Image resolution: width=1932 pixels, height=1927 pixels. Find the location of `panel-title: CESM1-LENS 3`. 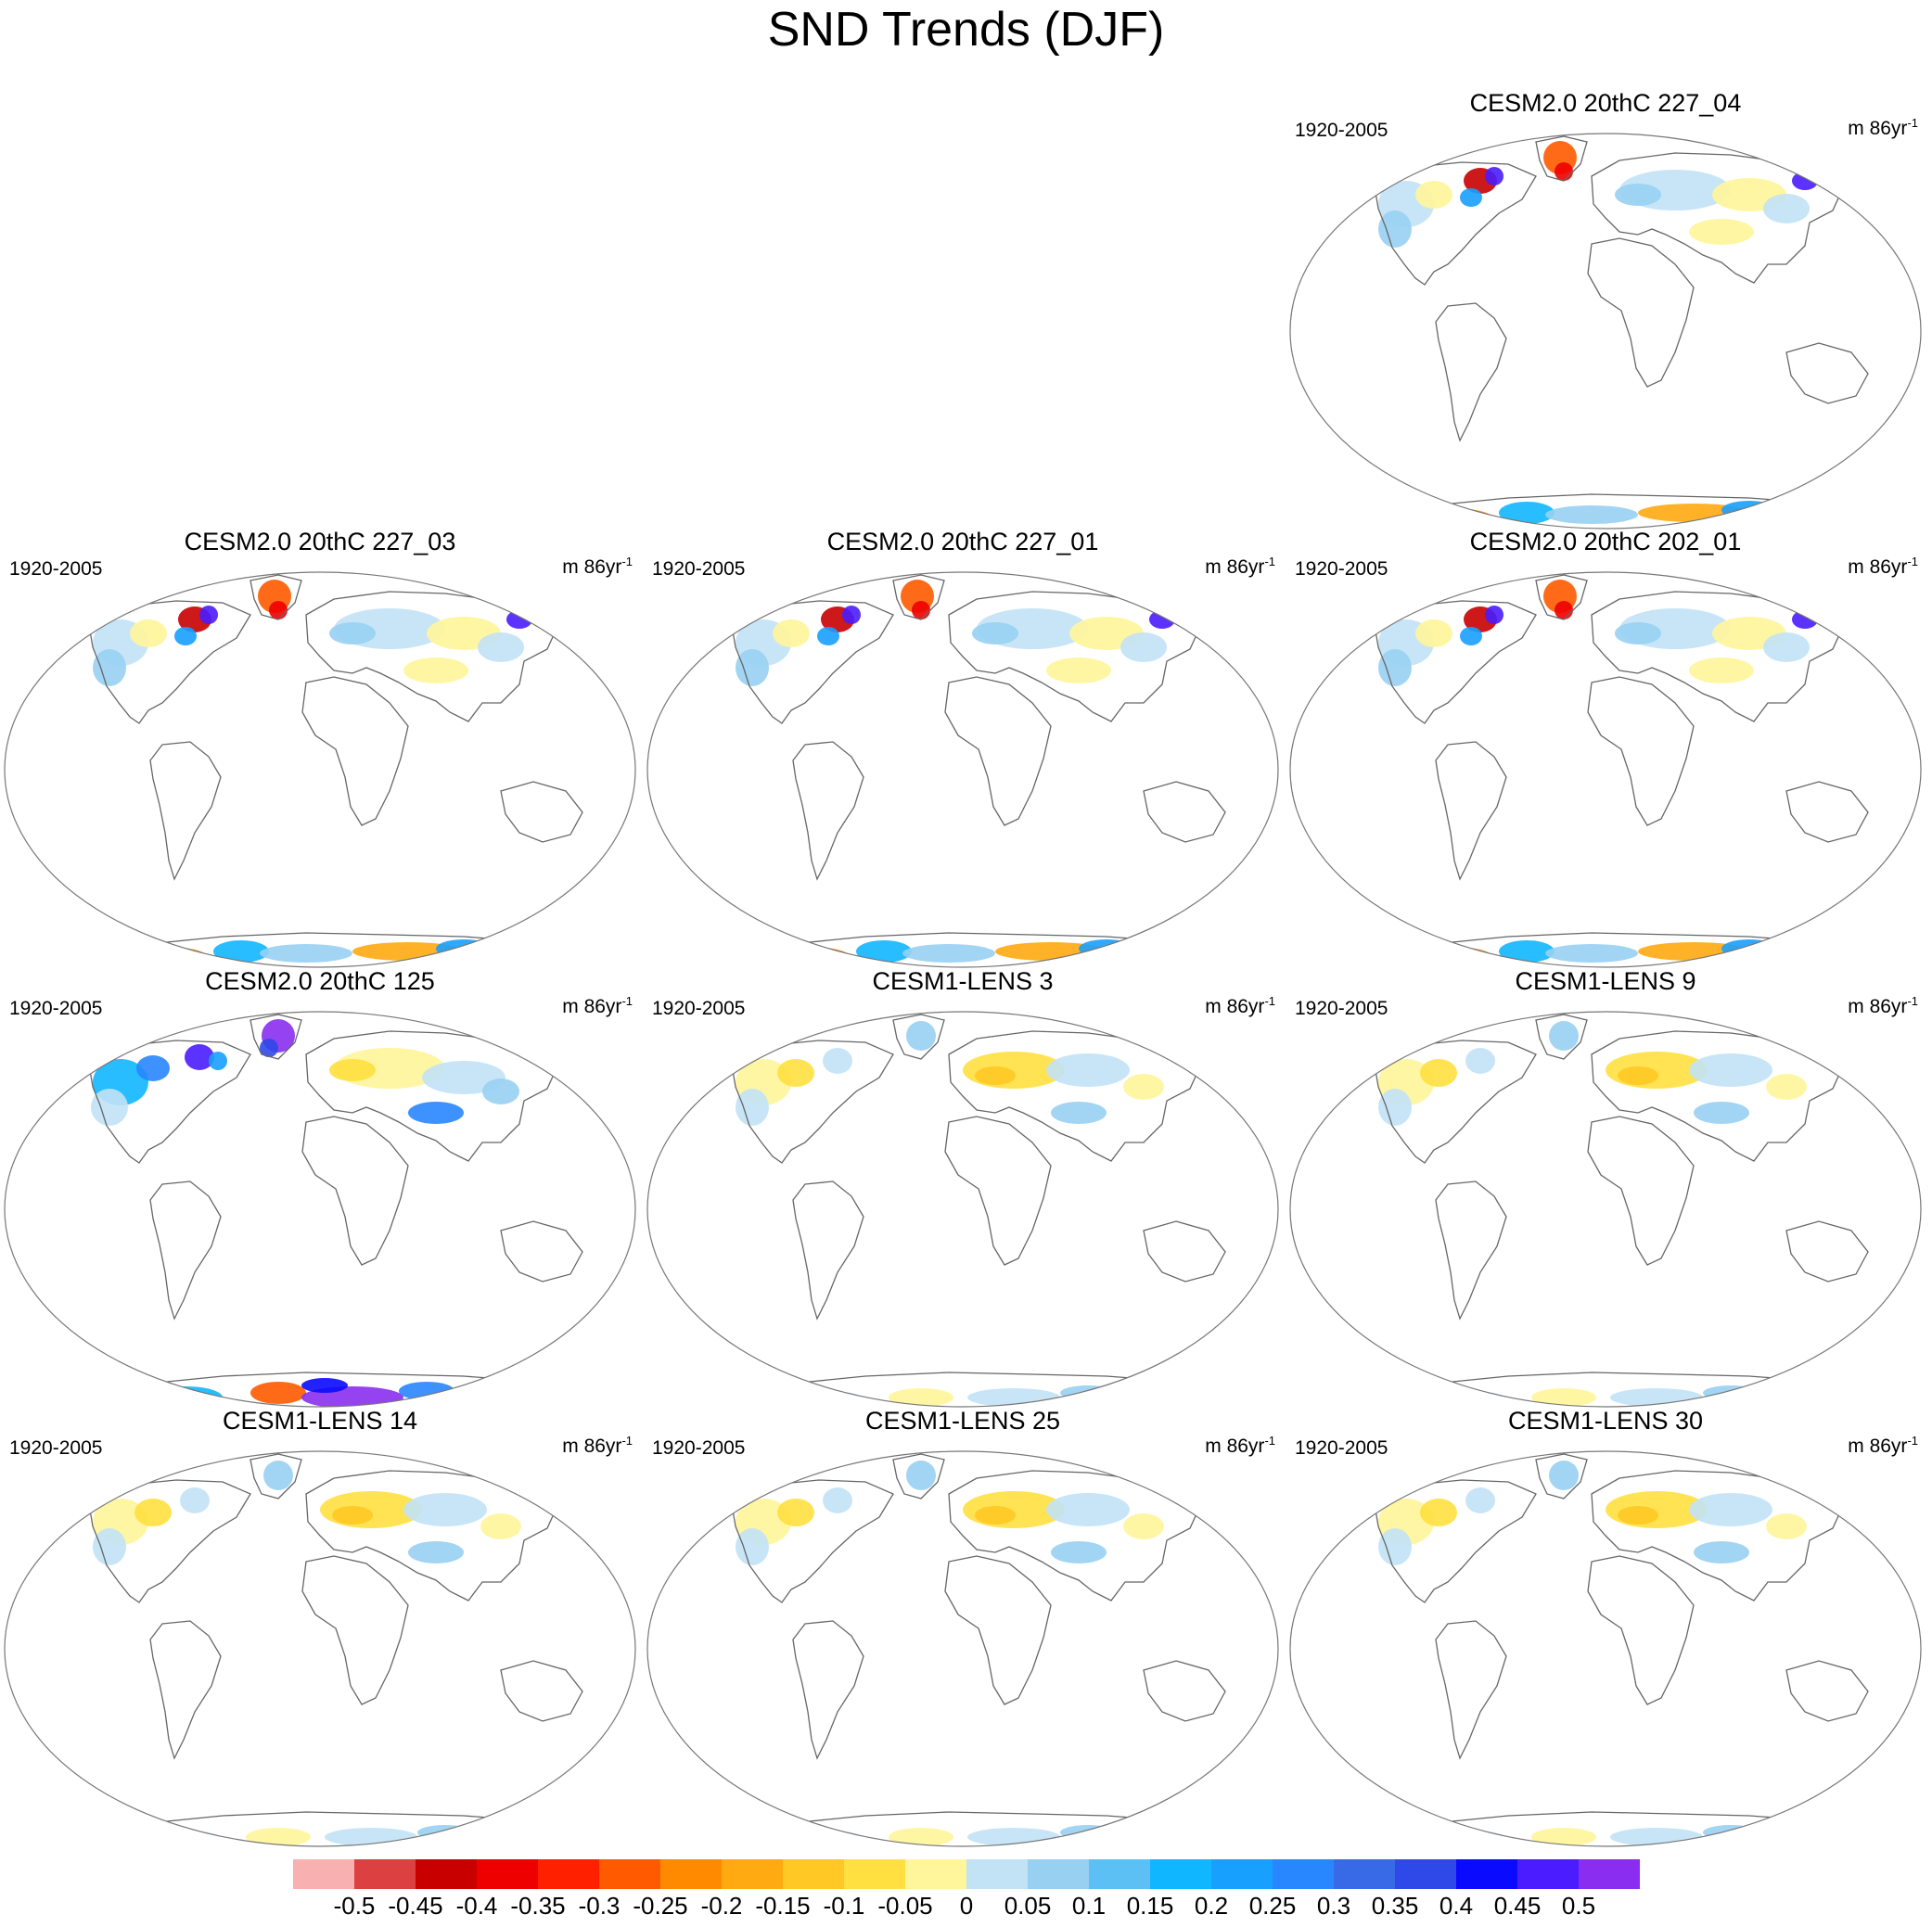

panel-title: CESM1-LENS 3 is located at coordinates (963, 981).